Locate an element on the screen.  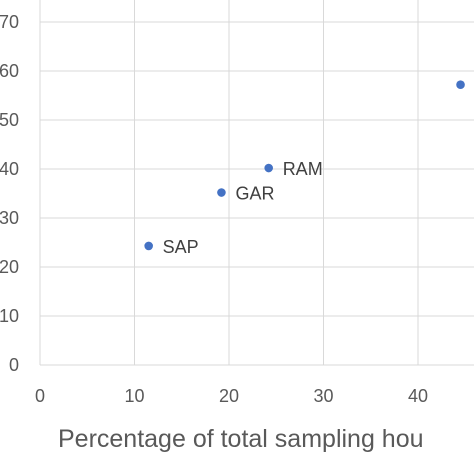
y-tick-labels: 0 10 20 30 40 50 60 70 is located at coordinates (9, 193).